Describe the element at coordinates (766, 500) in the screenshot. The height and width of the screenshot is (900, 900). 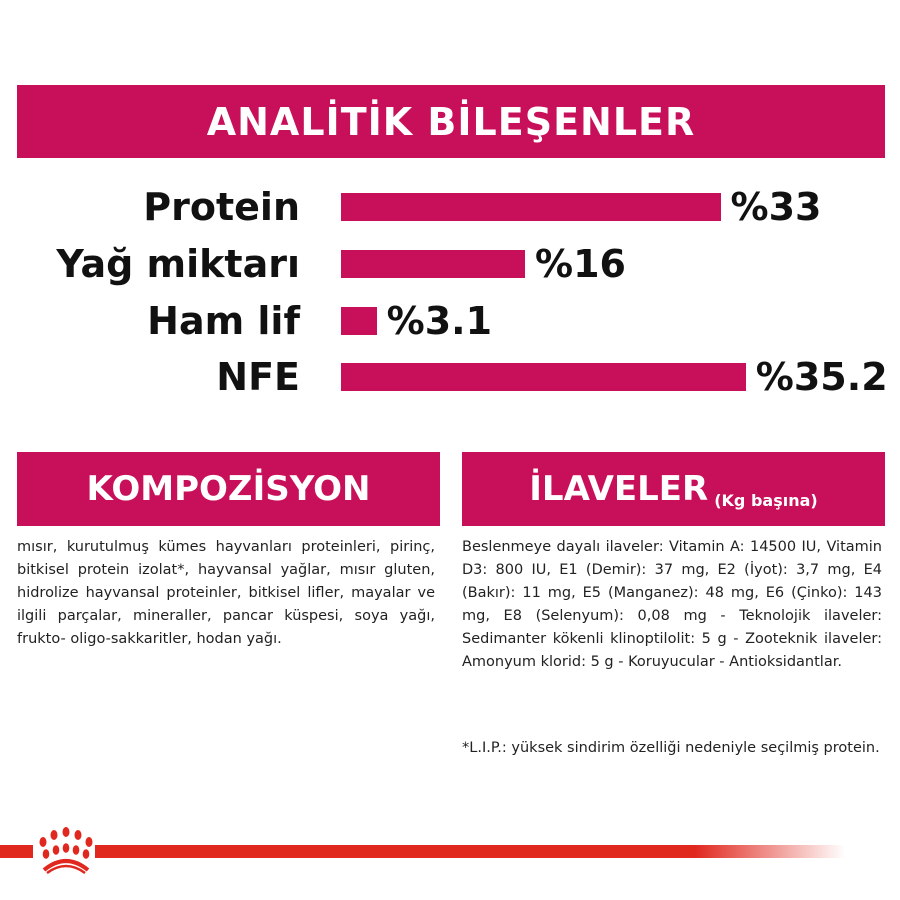
I see `additives-subtitle: (Kg başına)` at that location.